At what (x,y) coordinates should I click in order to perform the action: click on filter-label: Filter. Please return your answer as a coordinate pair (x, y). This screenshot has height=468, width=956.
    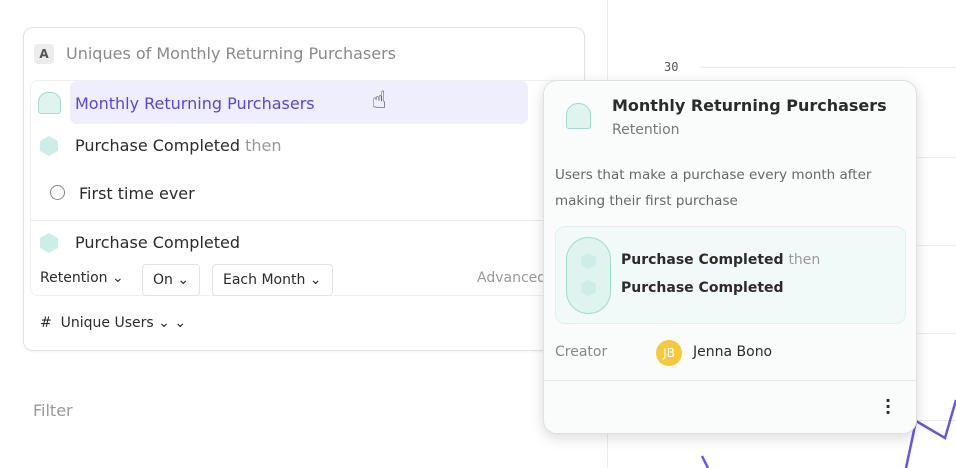
    Looking at the image, I should click on (53, 410).